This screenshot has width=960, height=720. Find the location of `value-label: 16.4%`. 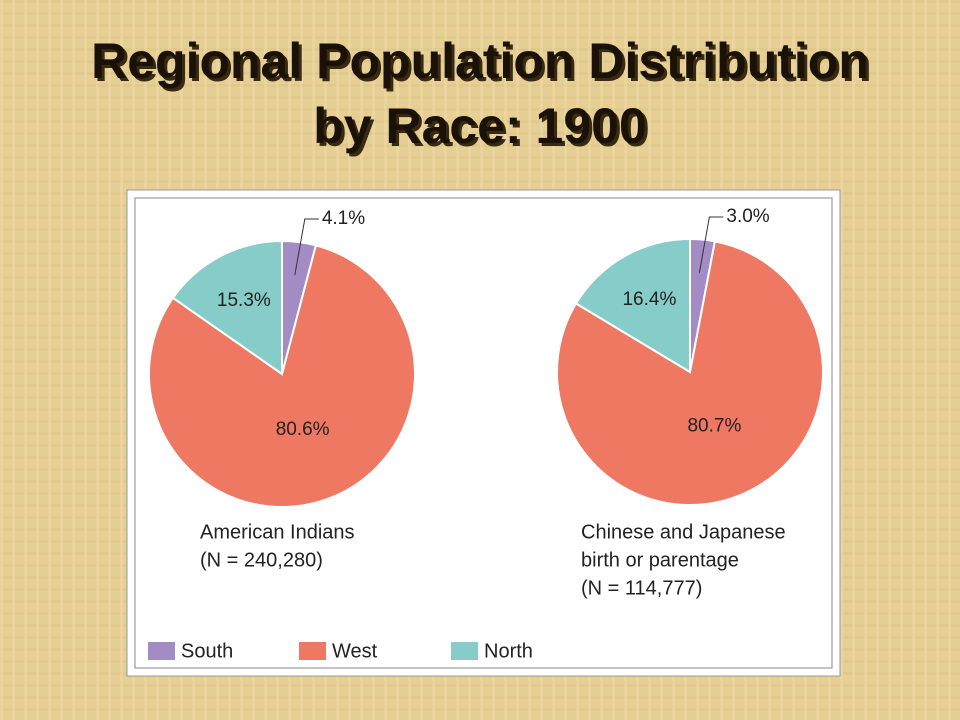

value-label: 16.4% is located at coordinates (649, 299).